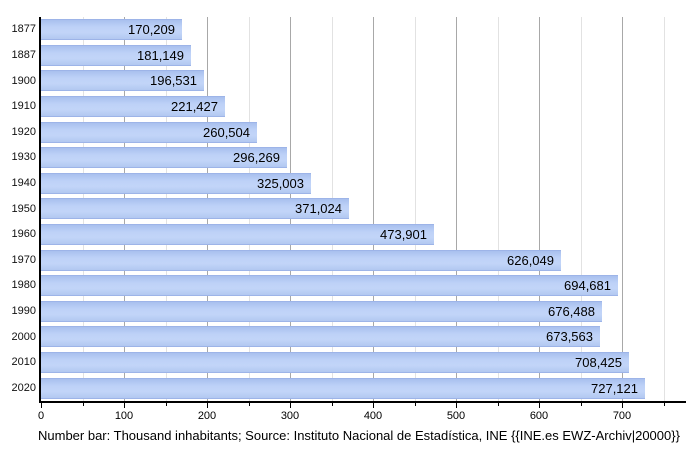  I want to click on bar-row: 181,149, so click(363, 56).